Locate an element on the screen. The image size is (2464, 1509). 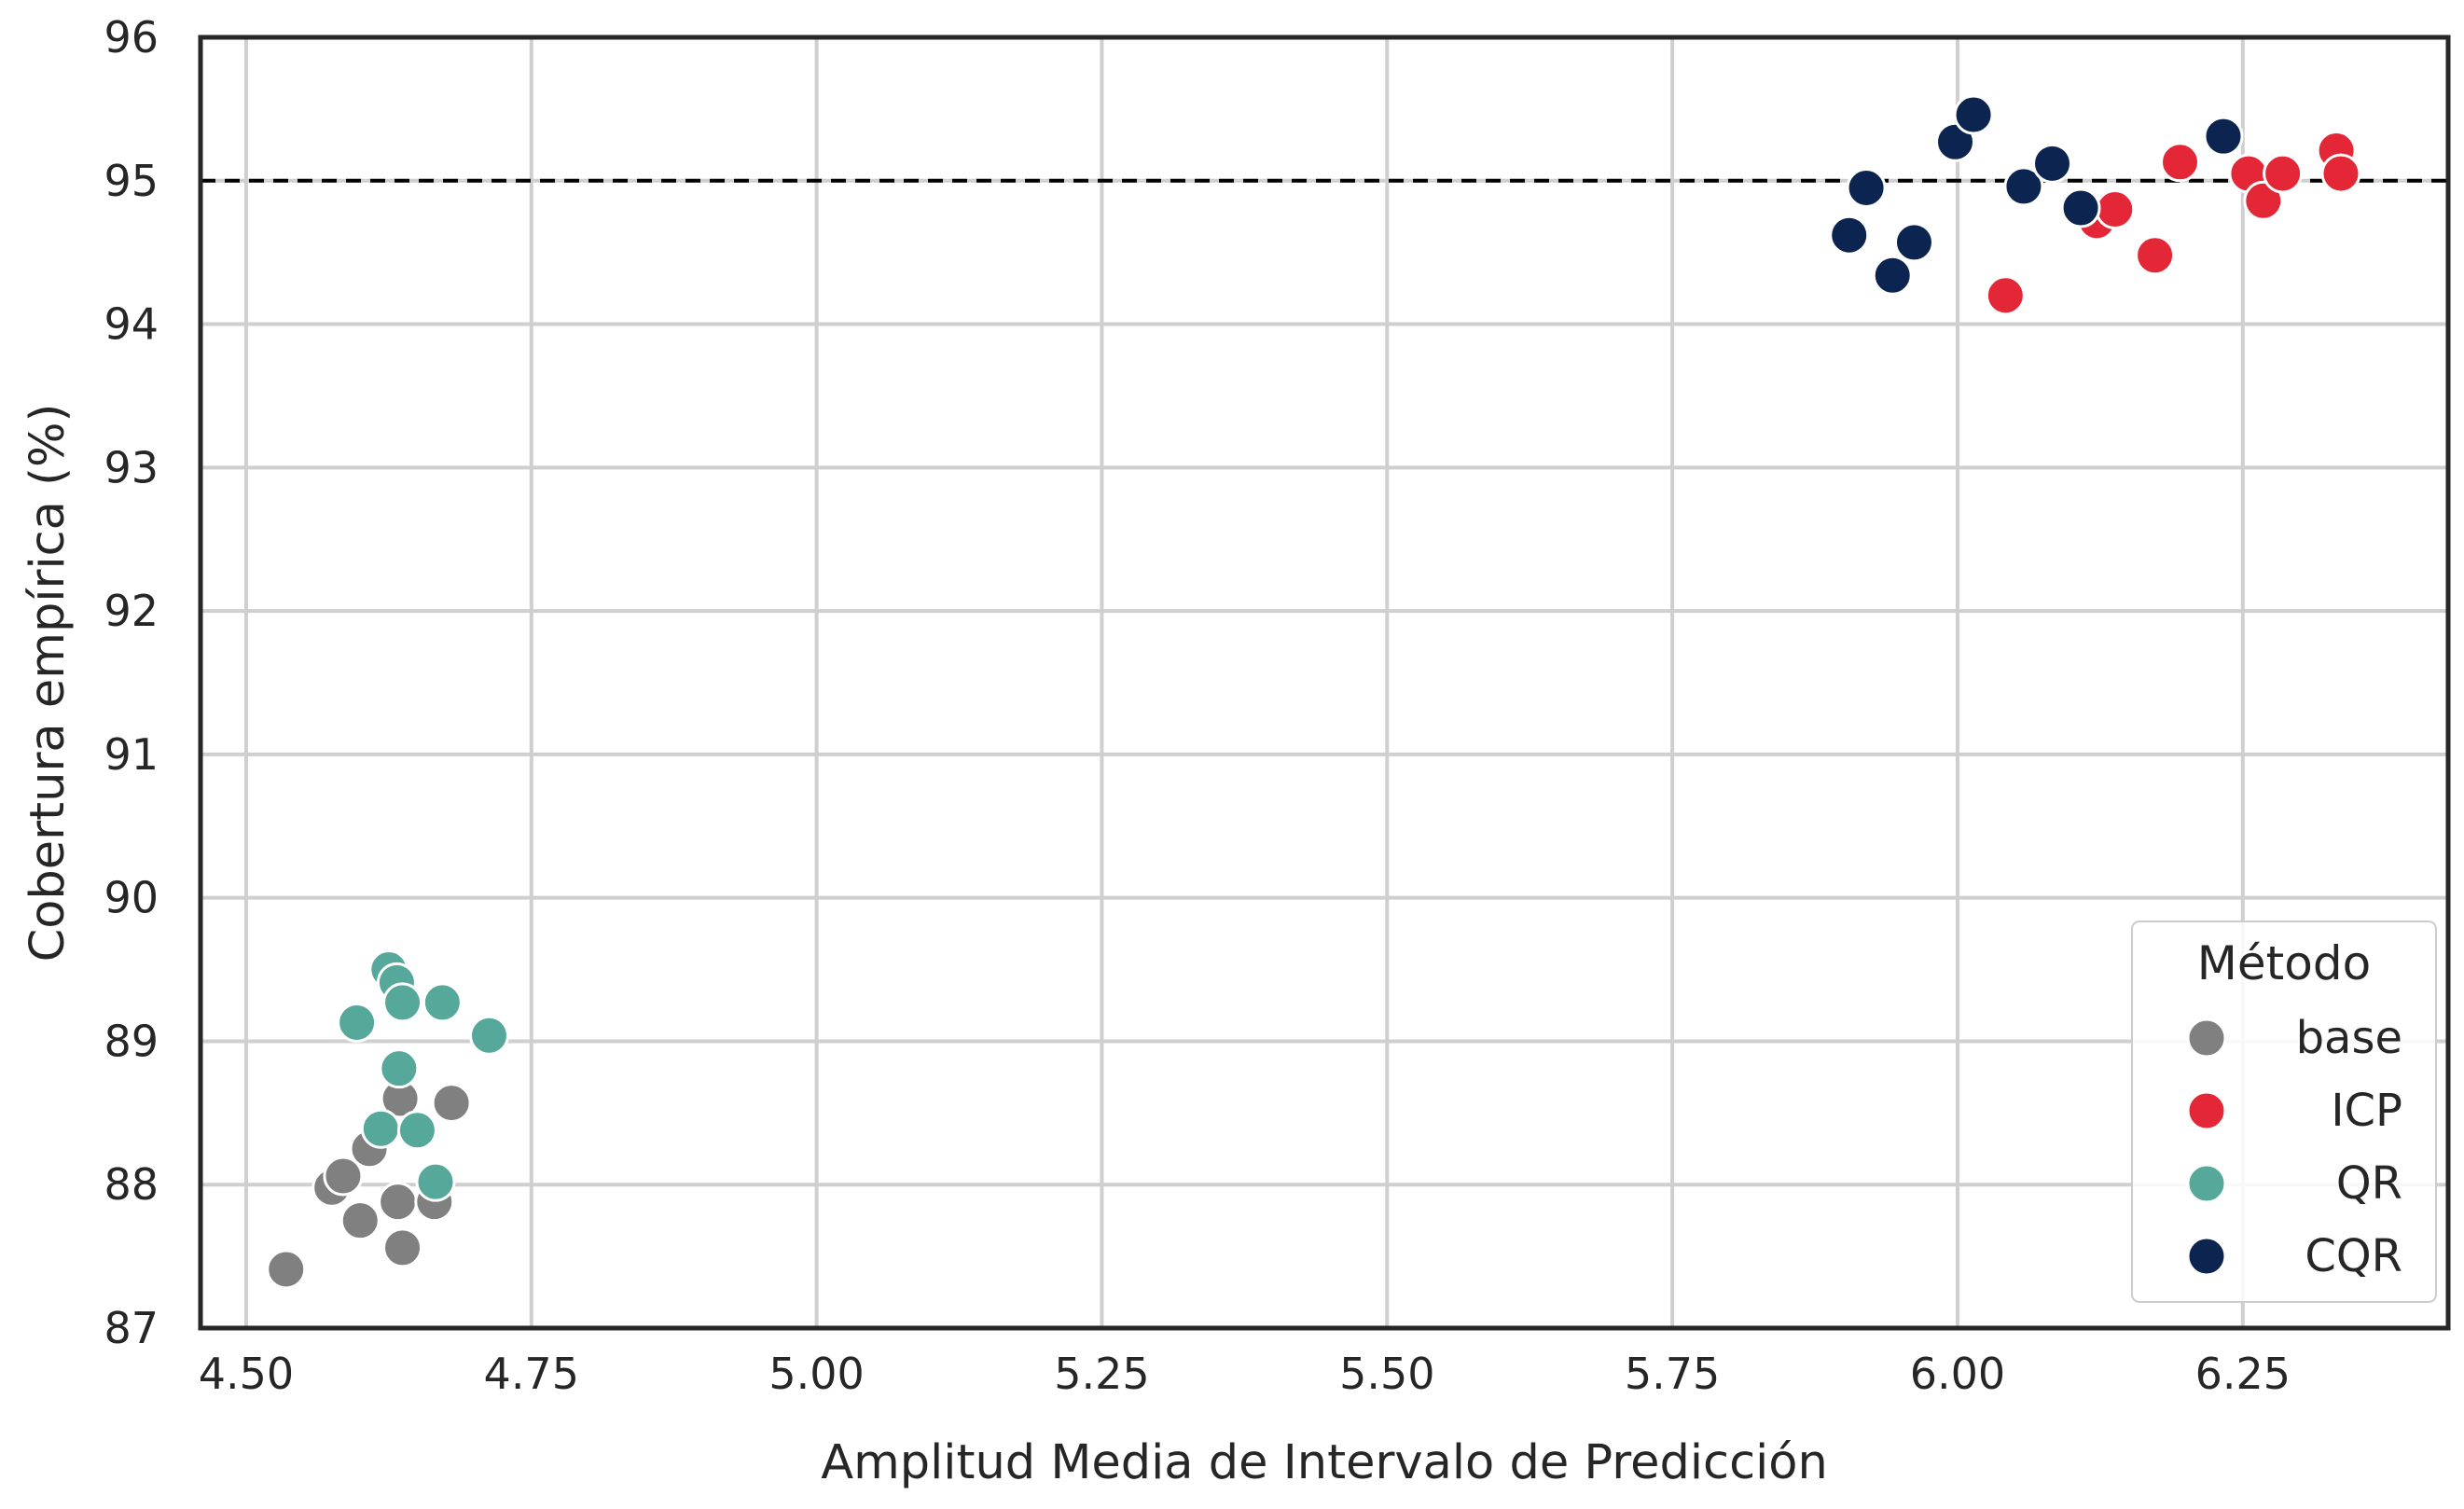
y-tick-label: 88 is located at coordinates (131, 1184).